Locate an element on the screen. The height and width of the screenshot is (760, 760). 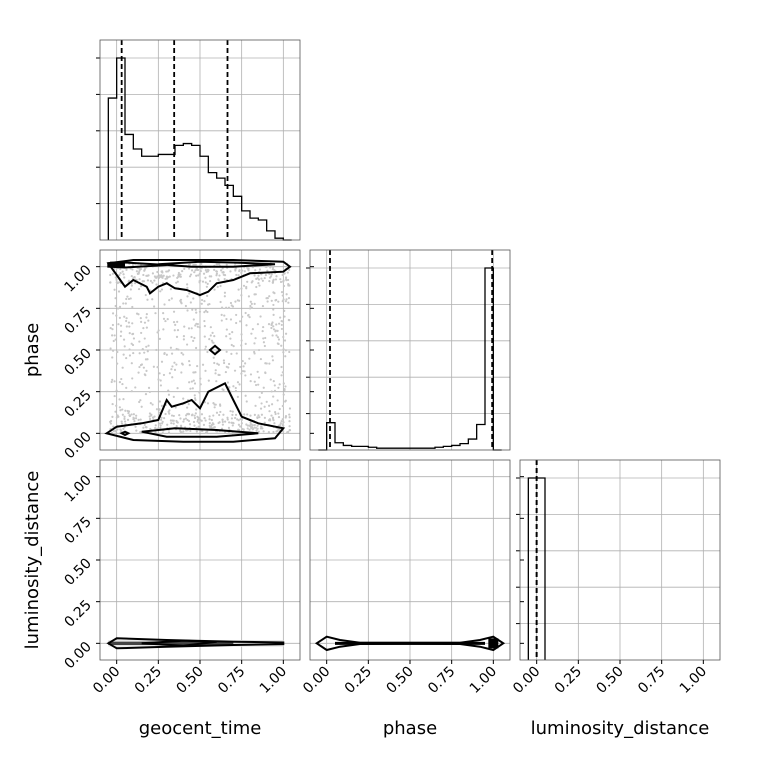
density-core is located at coordinates (171, 643).